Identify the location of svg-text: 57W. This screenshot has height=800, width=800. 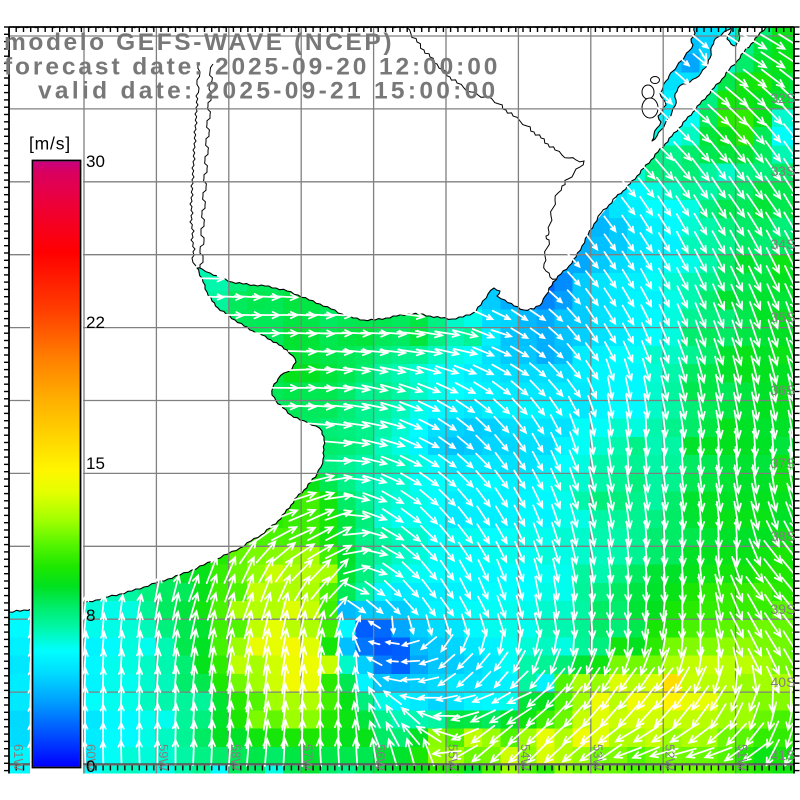
(308, 757).